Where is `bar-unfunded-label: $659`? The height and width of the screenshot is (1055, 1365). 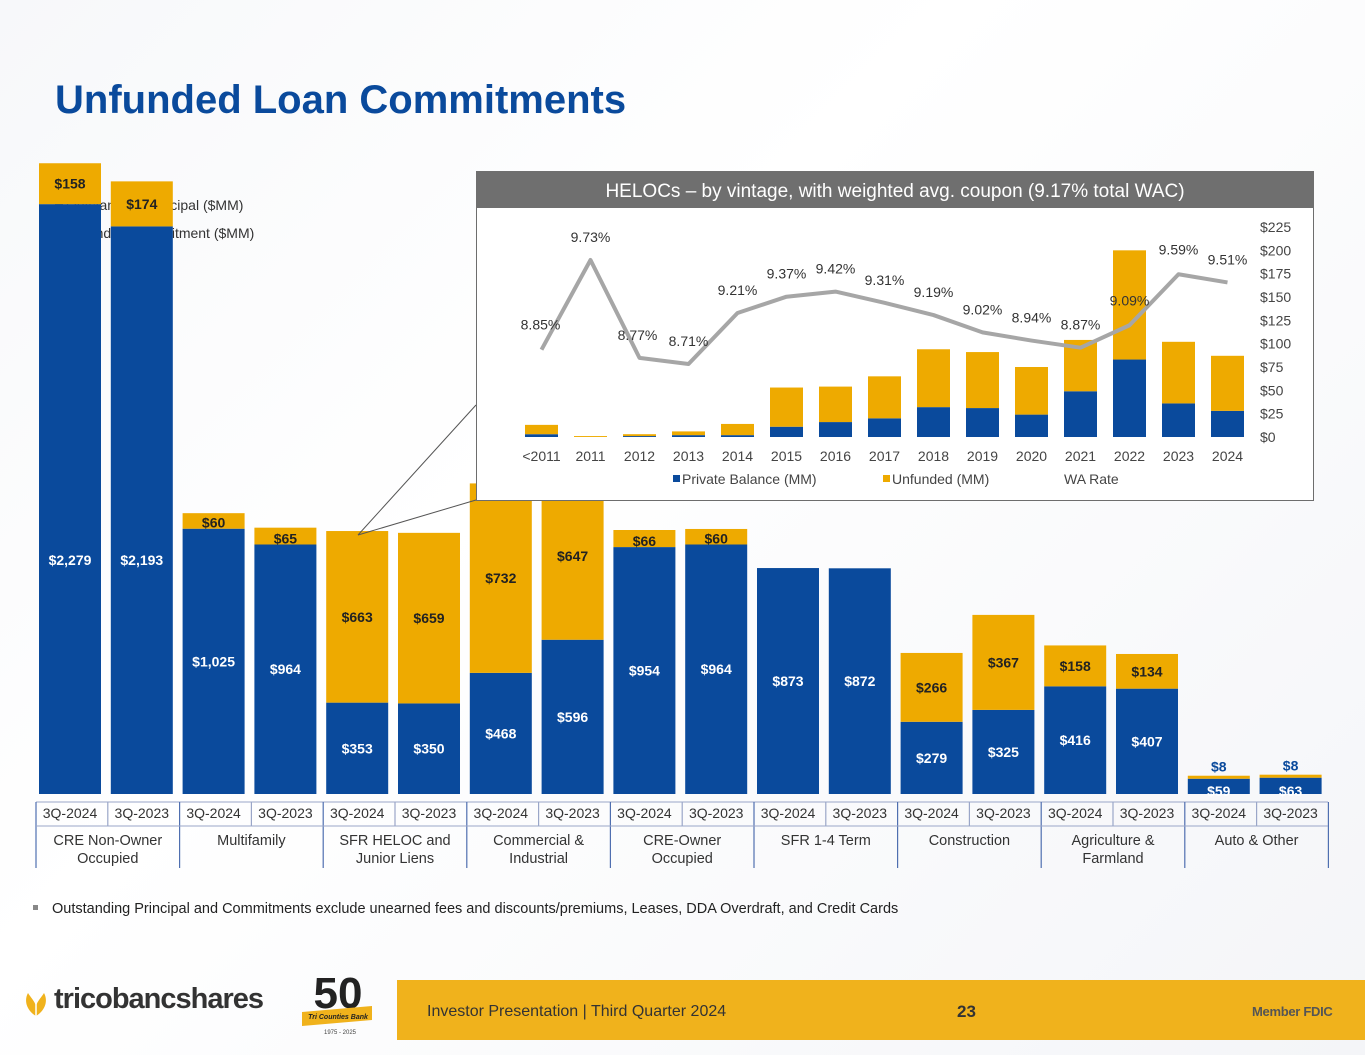
bar-unfunded-label: $659 is located at coordinates (428, 618).